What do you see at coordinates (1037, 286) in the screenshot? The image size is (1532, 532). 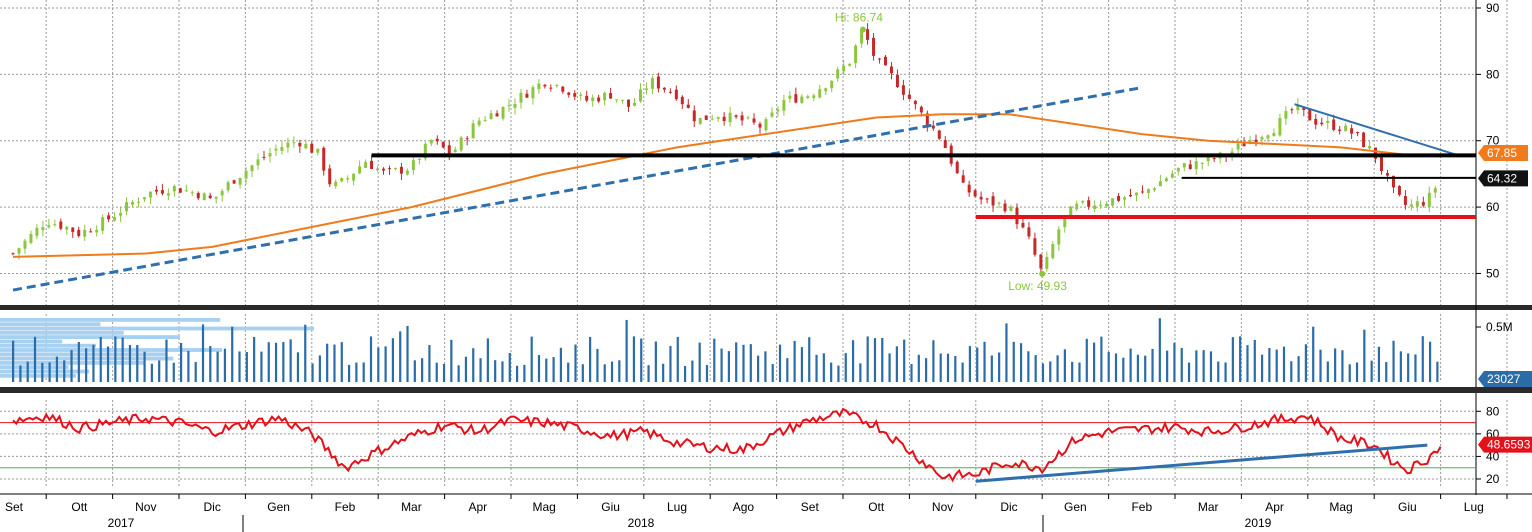 I see `low-label: Low: 49.93` at bounding box center [1037, 286].